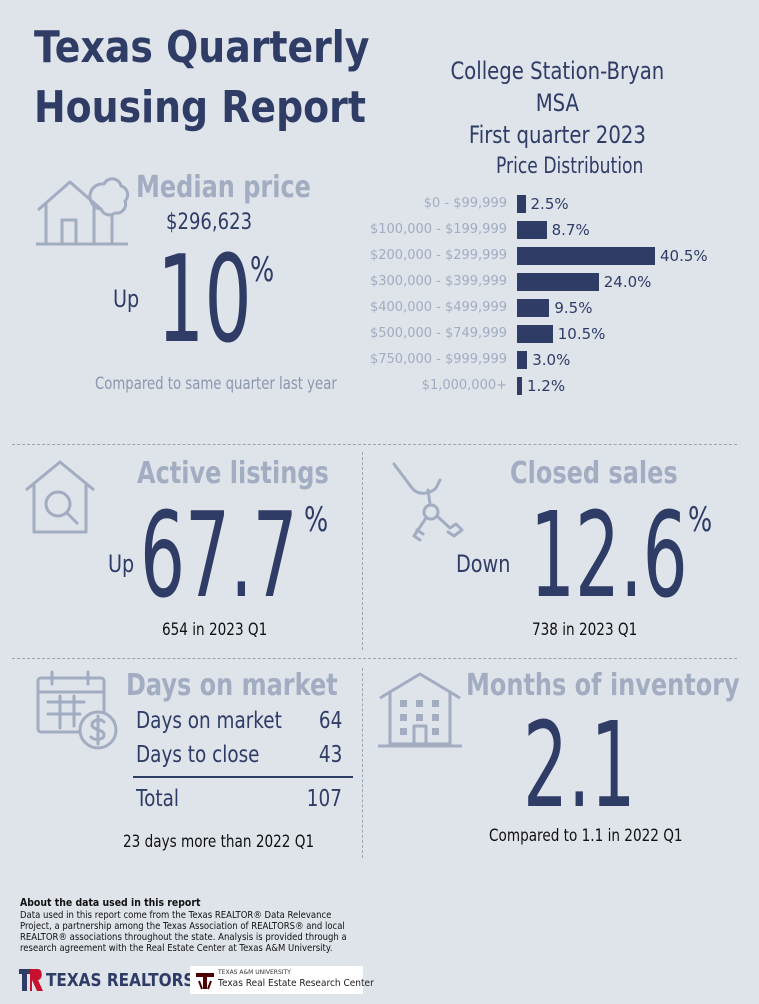  I want to click on price-range-label: $200,000 - $299,999, so click(438, 255).